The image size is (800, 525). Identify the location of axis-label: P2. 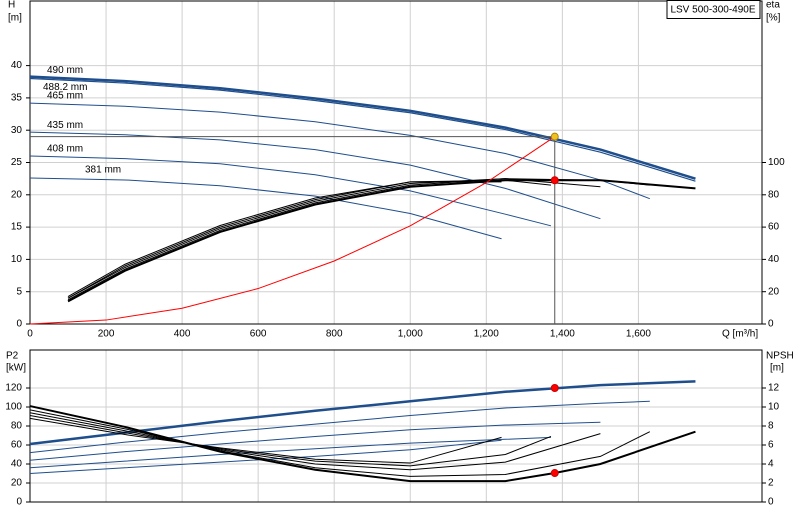
(12, 356).